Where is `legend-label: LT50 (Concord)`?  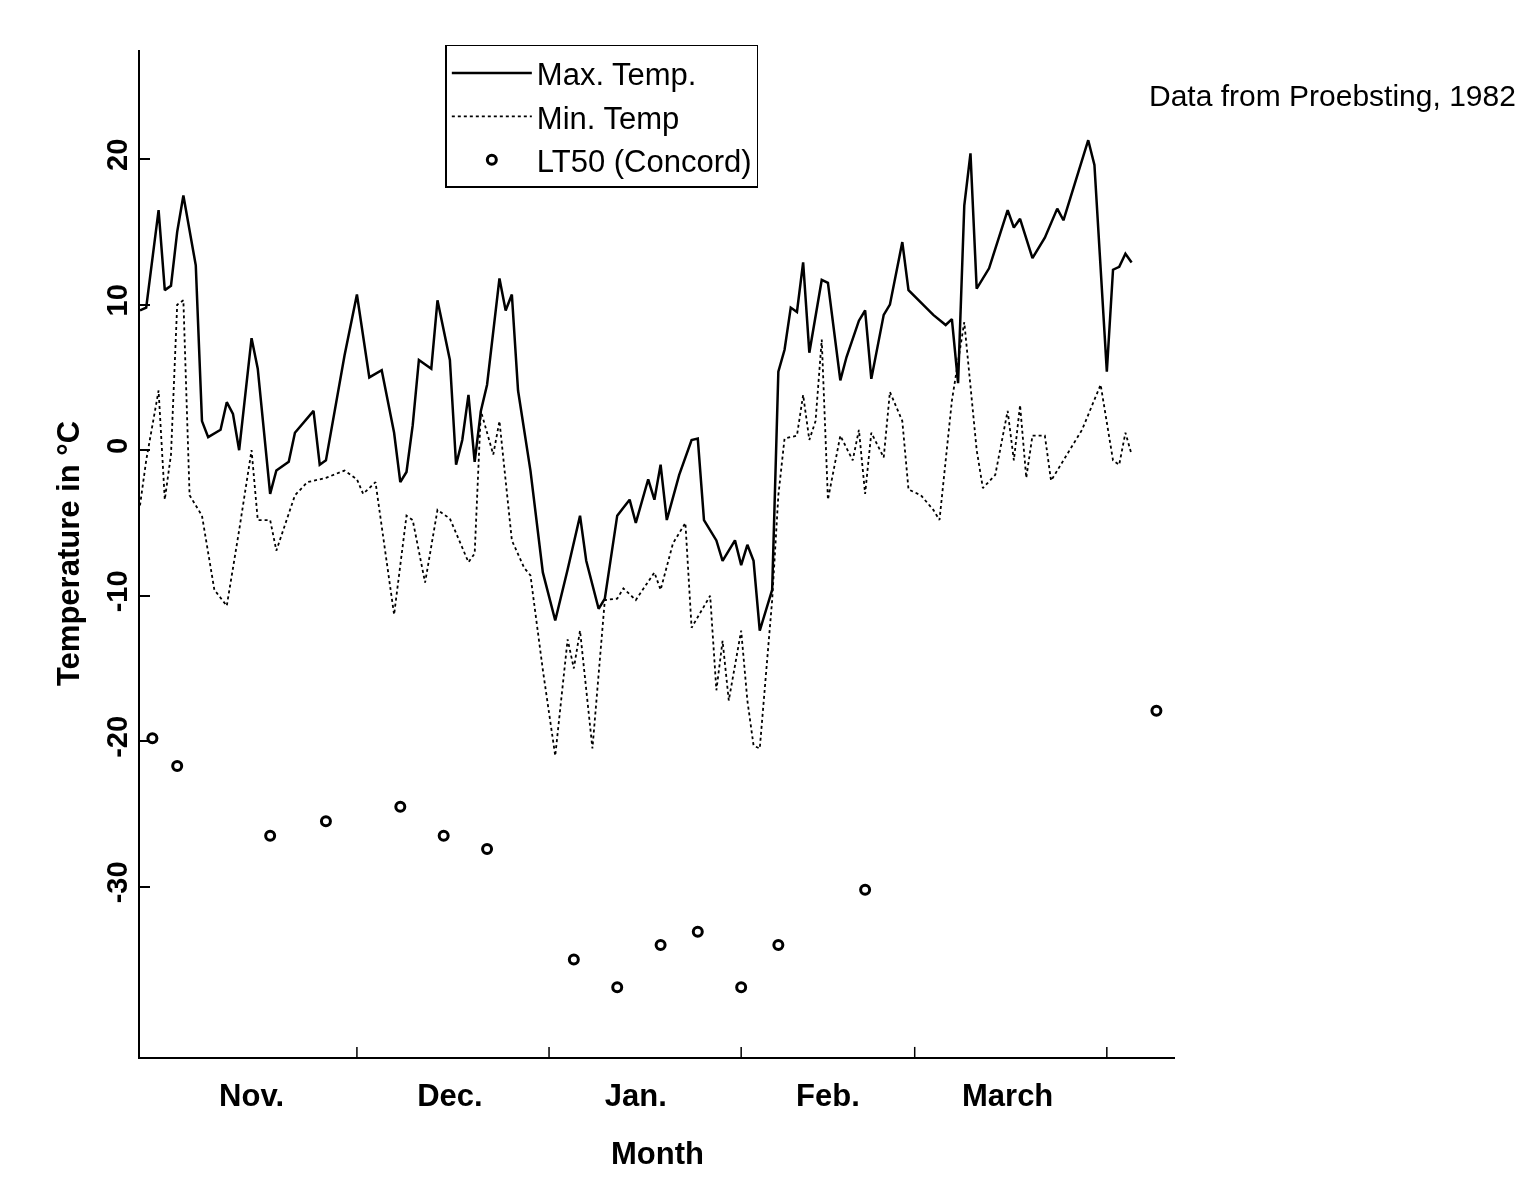
legend-label: LT50 (Concord) is located at coordinates (644, 161).